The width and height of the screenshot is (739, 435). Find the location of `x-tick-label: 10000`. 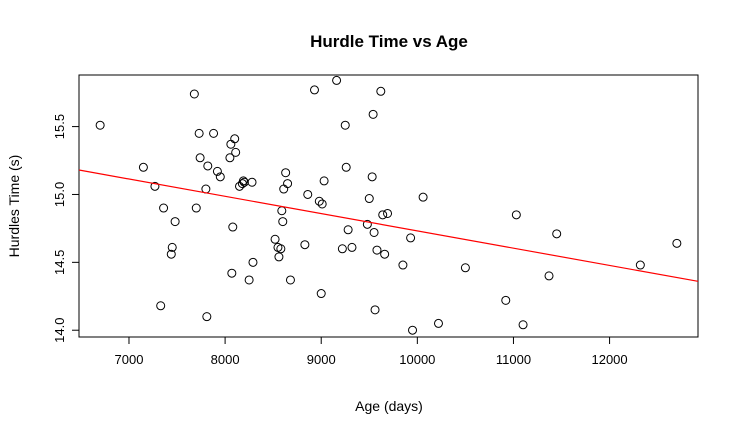

x-tick-label: 10000 is located at coordinates (417, 359).